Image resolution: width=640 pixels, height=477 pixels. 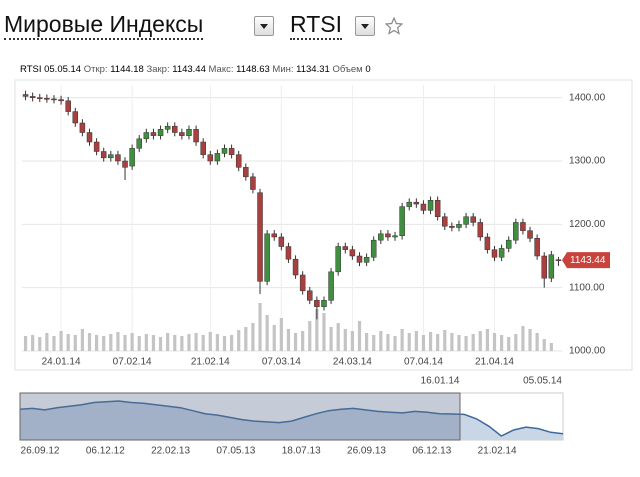 I want to click on symbol-dropdown, so click(x=365, y=26).